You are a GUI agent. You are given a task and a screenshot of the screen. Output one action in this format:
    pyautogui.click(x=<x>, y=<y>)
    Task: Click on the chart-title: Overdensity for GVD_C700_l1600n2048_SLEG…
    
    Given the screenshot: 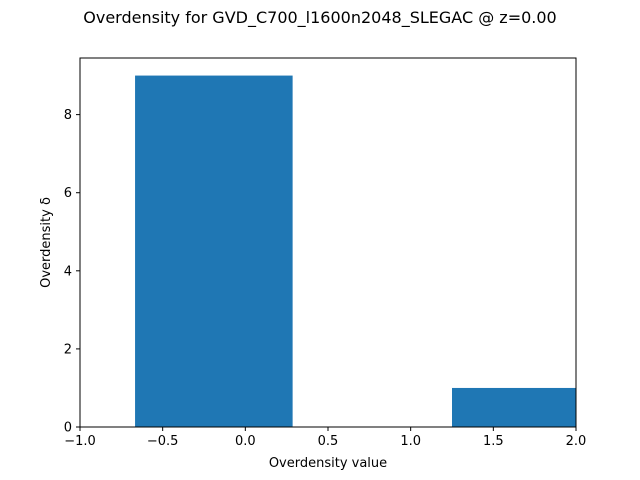 What is the action you would take?
    pyautogui.click(x=319, y=18)
    